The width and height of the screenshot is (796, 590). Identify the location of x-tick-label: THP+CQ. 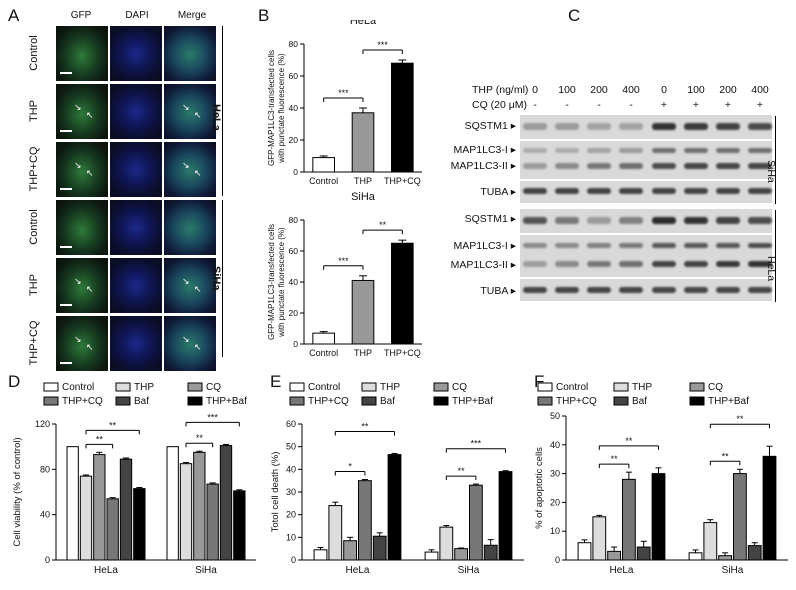
(402, 181).